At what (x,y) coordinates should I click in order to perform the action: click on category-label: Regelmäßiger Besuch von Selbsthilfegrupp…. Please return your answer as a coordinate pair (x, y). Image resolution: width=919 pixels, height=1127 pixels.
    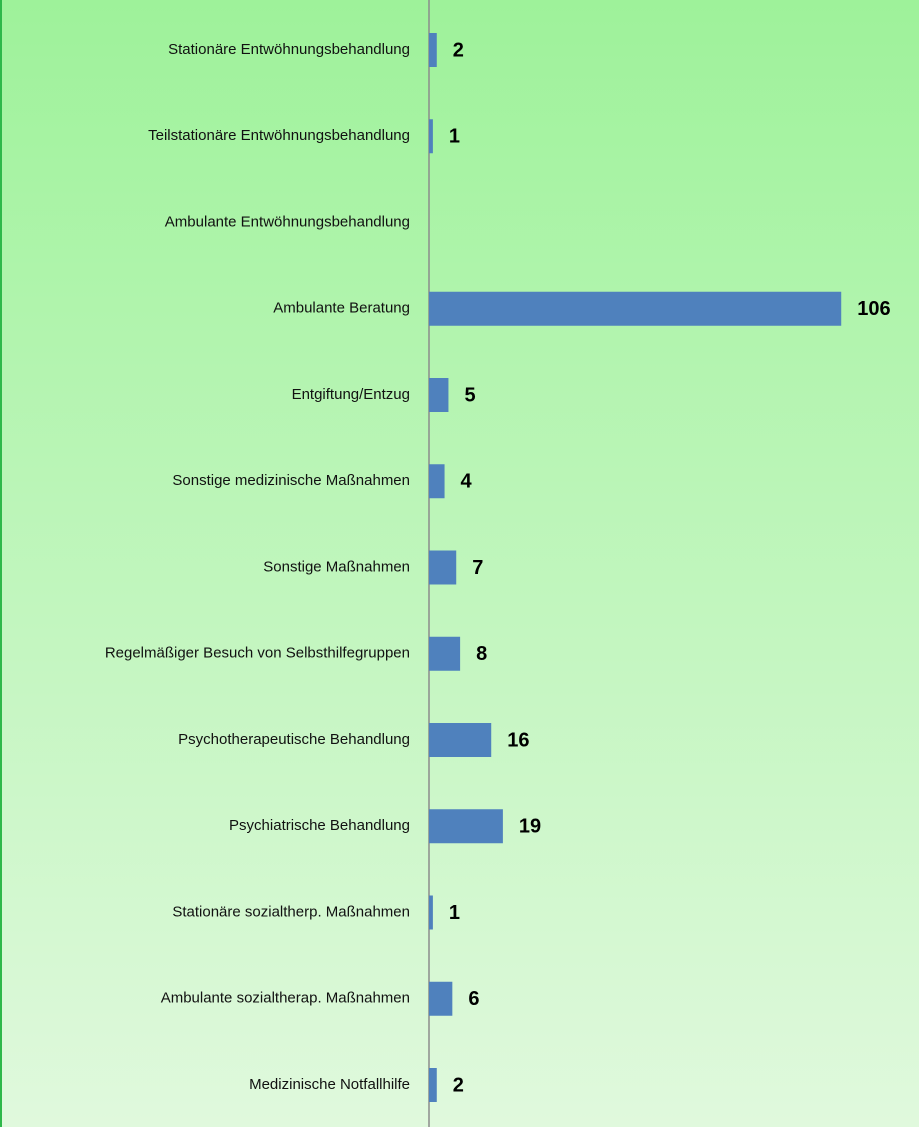
    Looking at the image, I should click on (257, 653).